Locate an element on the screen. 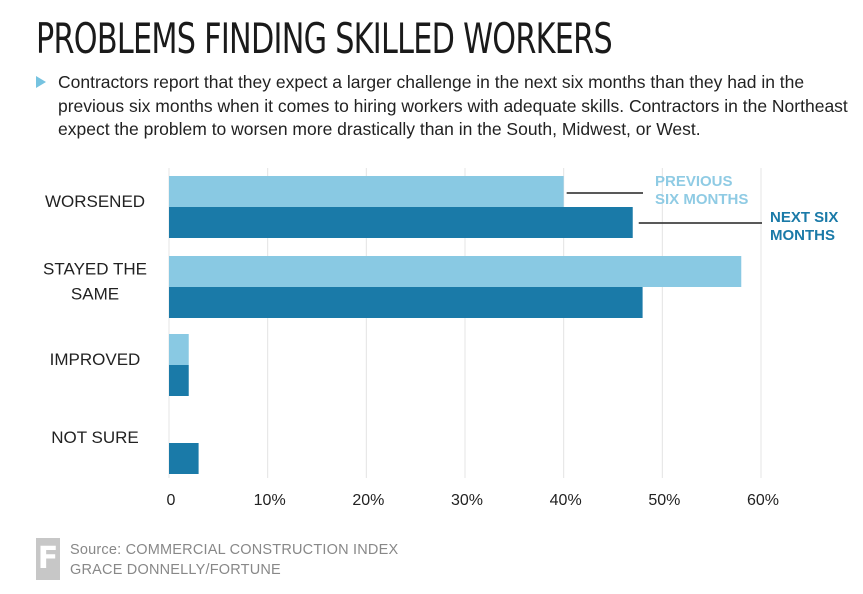  x-tick-label: 40% is located at coordinates (566, 500).